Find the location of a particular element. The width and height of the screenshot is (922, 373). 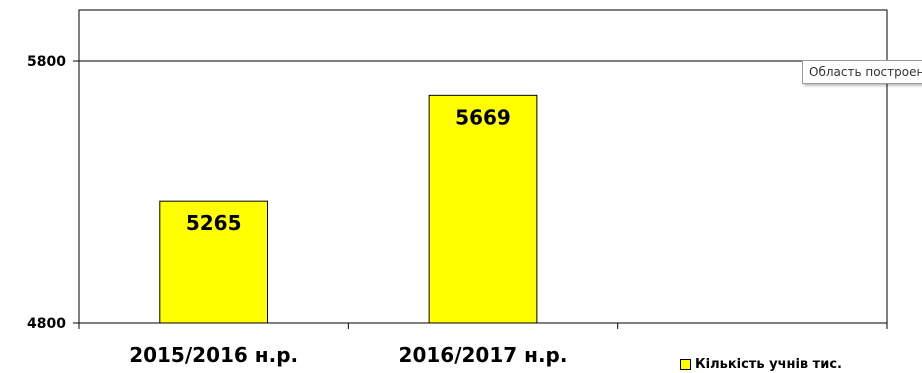

category-label: 2015/2016 н.р. is located at coordinates (213, 355).